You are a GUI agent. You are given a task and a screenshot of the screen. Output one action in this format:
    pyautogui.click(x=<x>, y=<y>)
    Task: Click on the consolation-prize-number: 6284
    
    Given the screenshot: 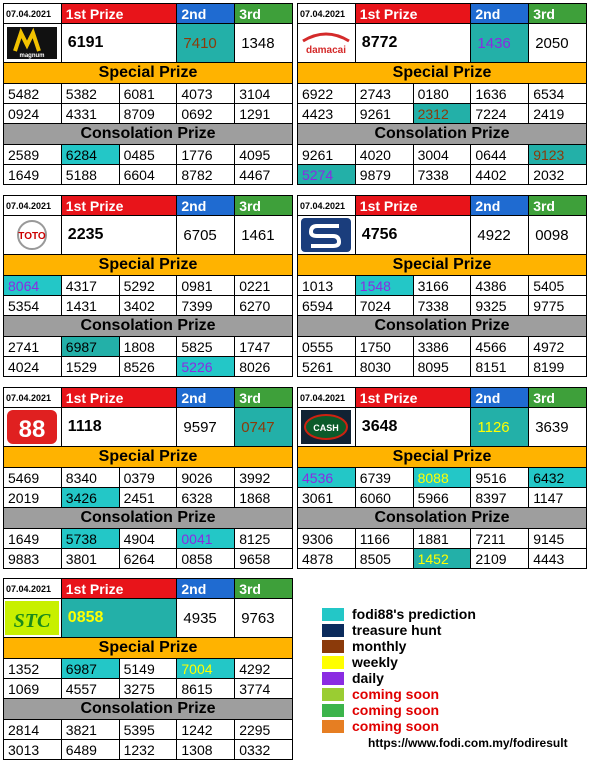 What is the action you would take?
    pyautogui.click(x=90, y=154)
    